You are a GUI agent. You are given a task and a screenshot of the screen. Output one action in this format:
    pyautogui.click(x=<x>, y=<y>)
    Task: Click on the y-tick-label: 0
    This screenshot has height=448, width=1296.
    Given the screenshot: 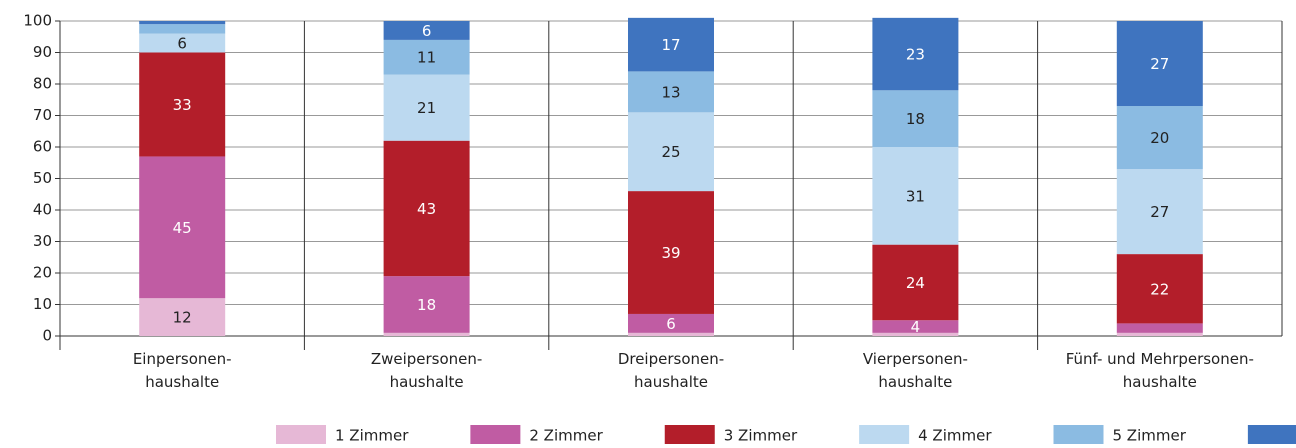 What is the action you would take?
    pyautogui.click(x=47, y=336)
    